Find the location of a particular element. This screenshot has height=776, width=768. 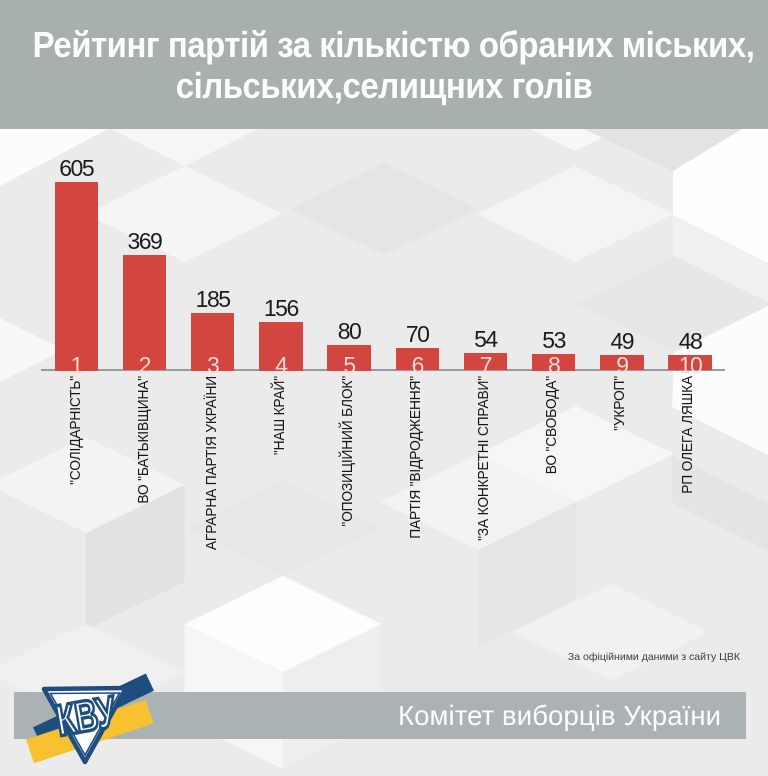

svg-text: КВУ is located at coordinates (86, 716).